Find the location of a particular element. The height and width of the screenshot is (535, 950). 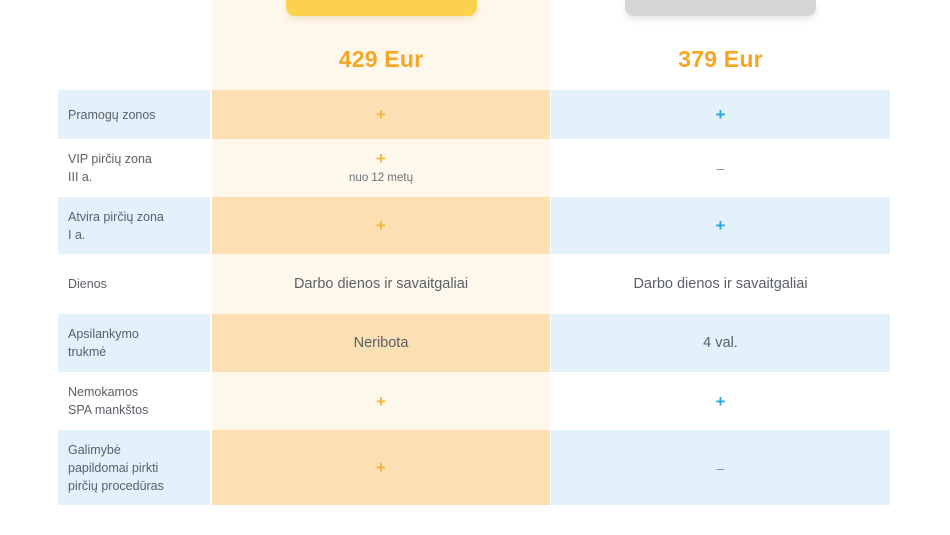

value-cell-plan-429: Darbo dienos ir savaitgaliai is located at coordinates (381, 284).